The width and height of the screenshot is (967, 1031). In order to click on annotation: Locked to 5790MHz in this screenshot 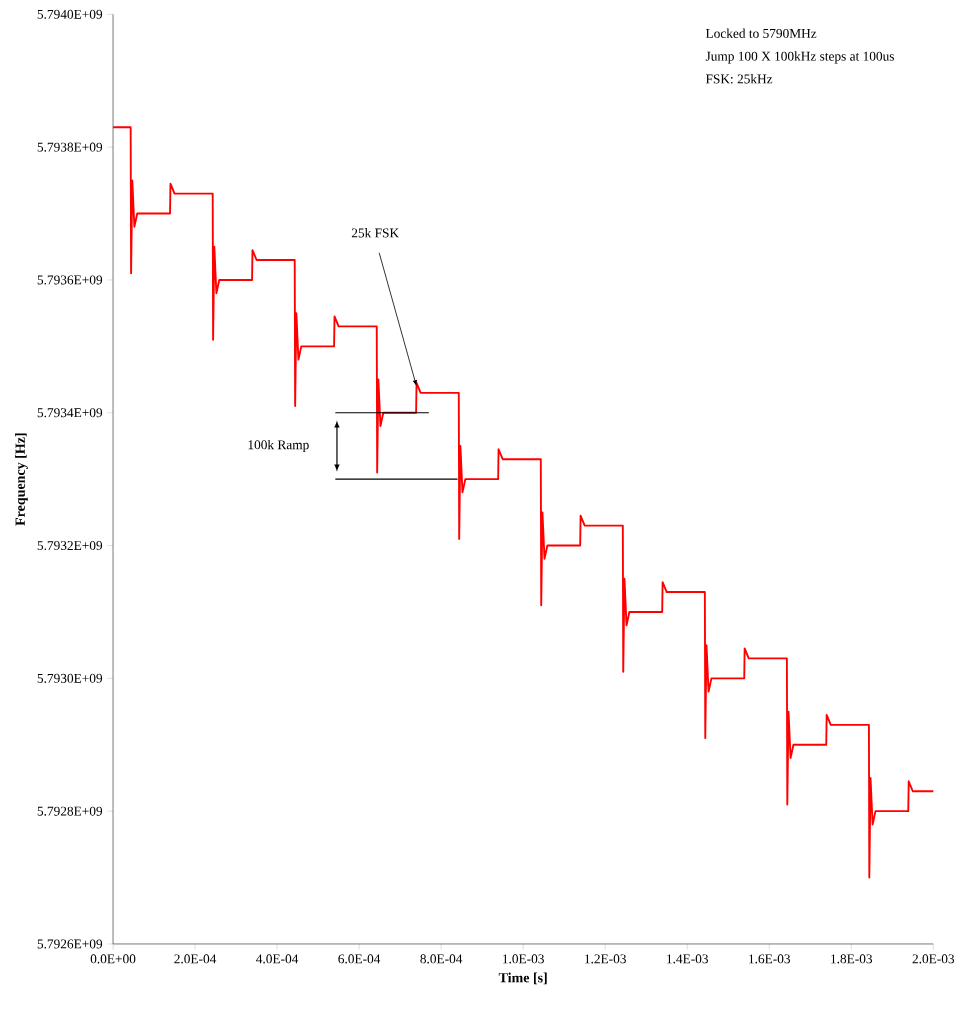, I will do `click(761, 33)`.